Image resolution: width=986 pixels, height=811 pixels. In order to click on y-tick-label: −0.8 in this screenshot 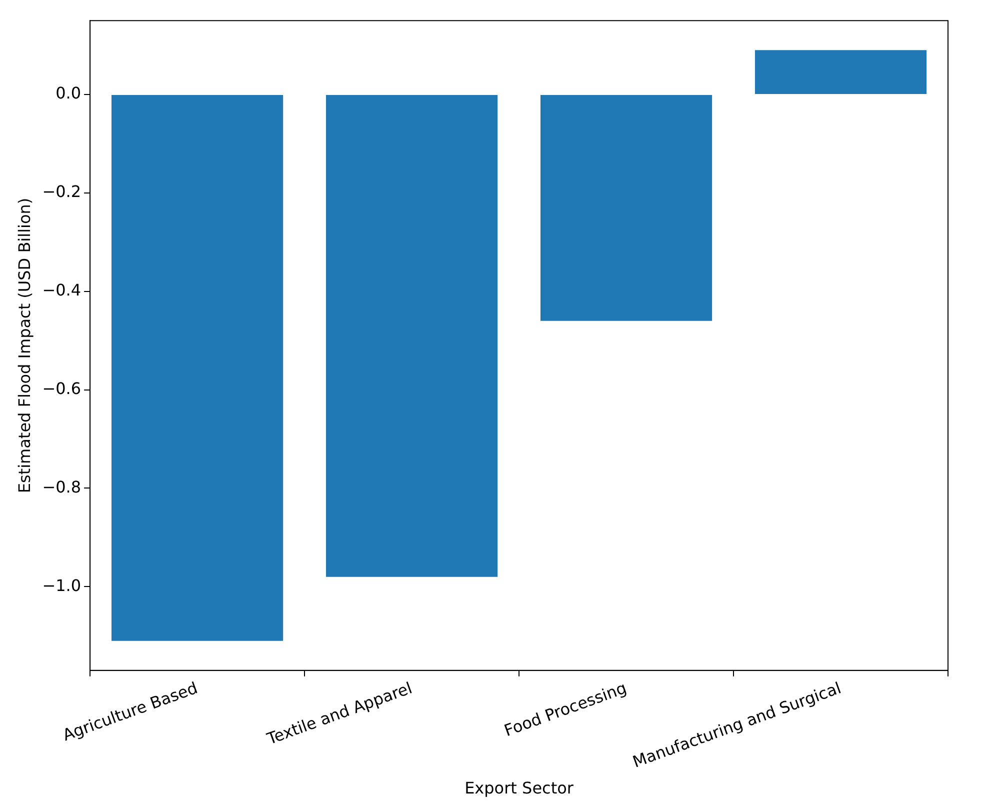, I will do `click(62, 486)`.